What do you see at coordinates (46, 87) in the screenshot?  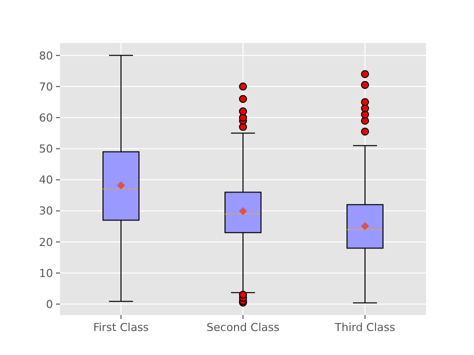 I see `y-tick-label: 70` at bounding box center [46, 87].